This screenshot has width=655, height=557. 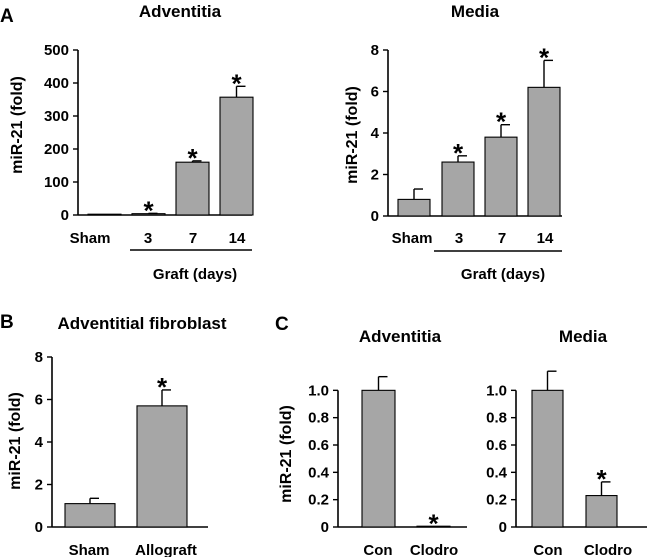 What do you see at coordinates (566, 442) in the screenshot?
I see `panel-c-media: Media 0 0.2 0.4 0.6 0.8 1.0 Con Clodro *` at bounding box center [566, 442].